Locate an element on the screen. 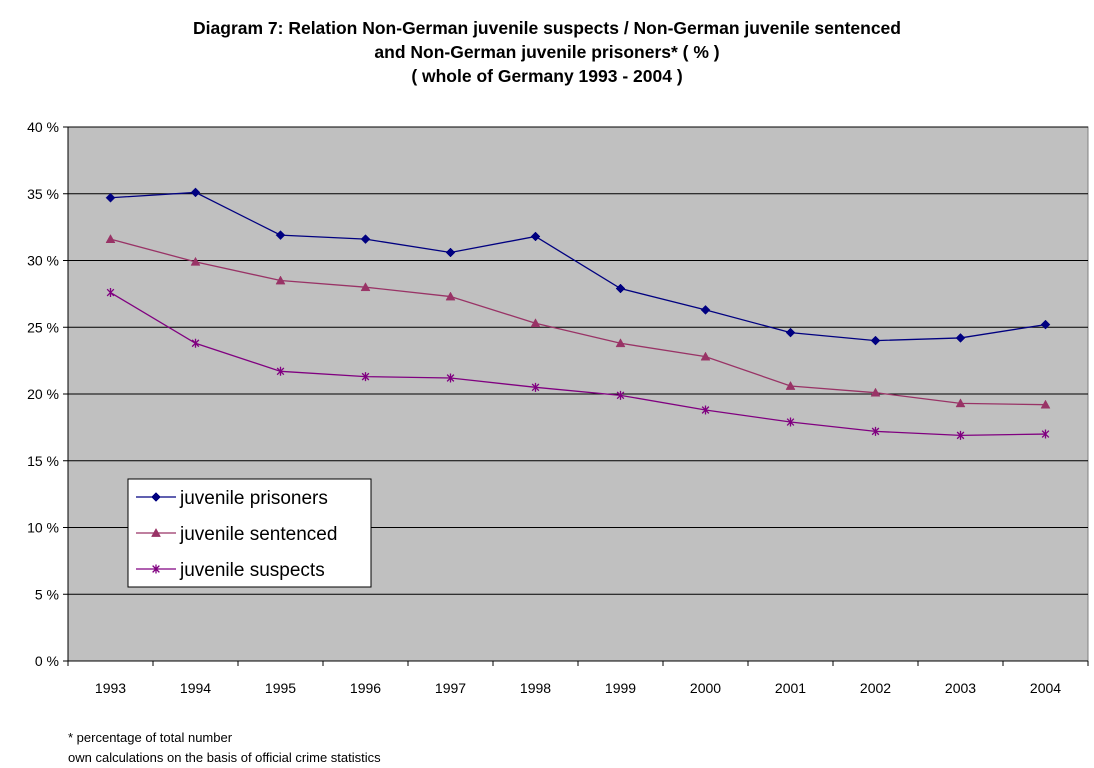  x-tick-label: 2004 is located at coordinates (1045, 688).